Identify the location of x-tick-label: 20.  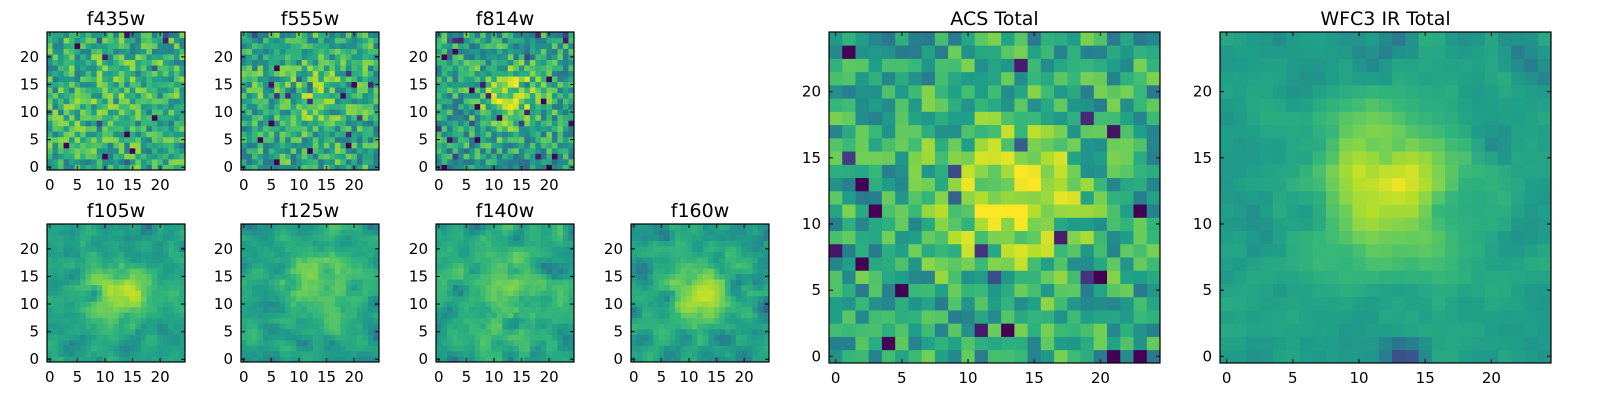
(549, 185).